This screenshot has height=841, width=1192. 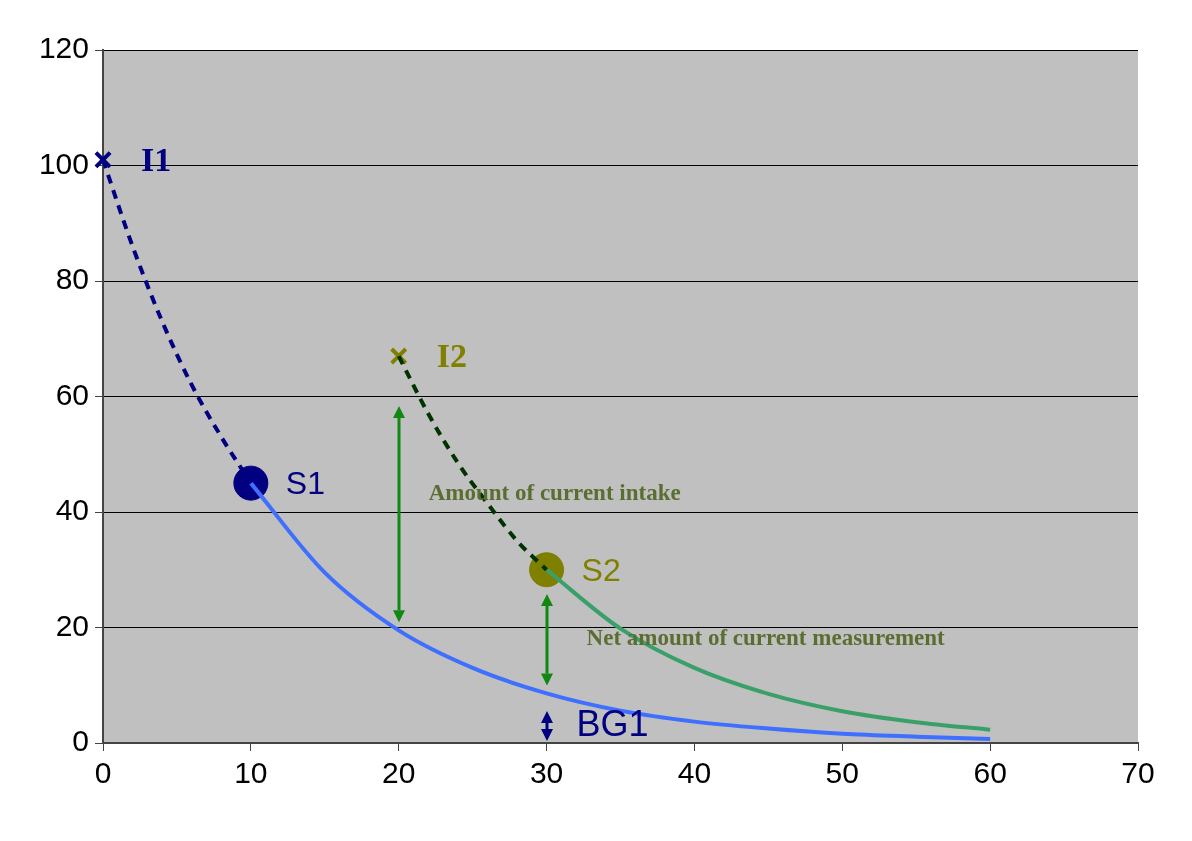 I want to click on annotation: Amount of current intake, so click(x=554, y=493).